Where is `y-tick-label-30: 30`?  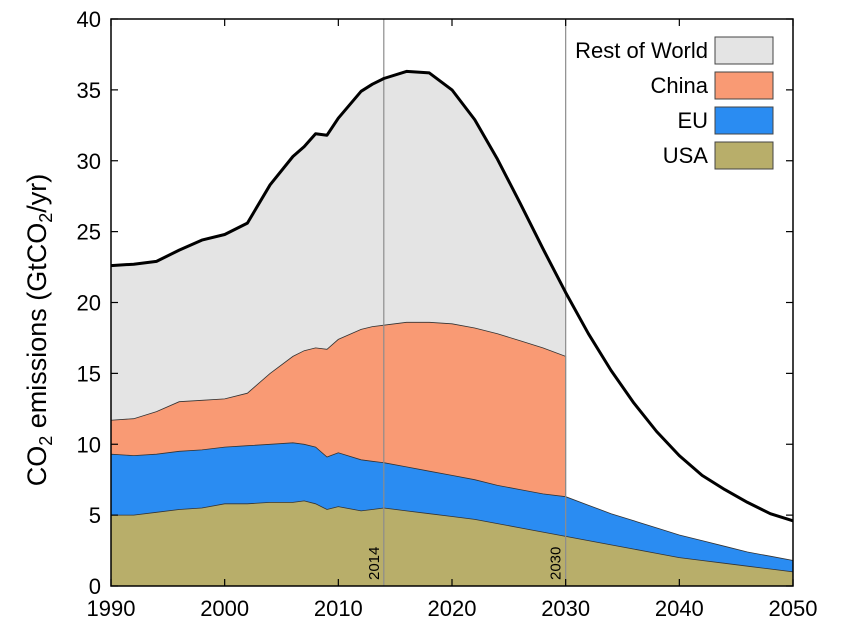
y-tick-label-30: 30 is located at coordinates (89, 161).